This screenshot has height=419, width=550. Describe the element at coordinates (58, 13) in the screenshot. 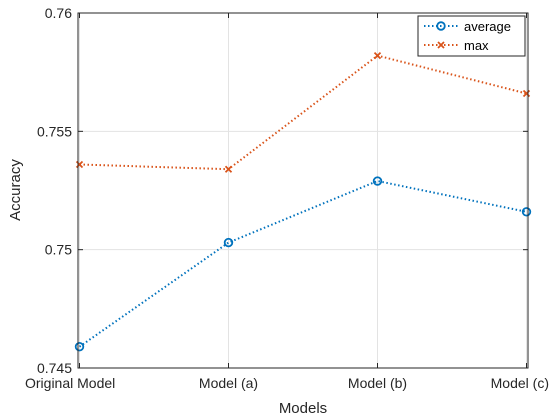

I see `y-tick-label: 0.76` at that location.